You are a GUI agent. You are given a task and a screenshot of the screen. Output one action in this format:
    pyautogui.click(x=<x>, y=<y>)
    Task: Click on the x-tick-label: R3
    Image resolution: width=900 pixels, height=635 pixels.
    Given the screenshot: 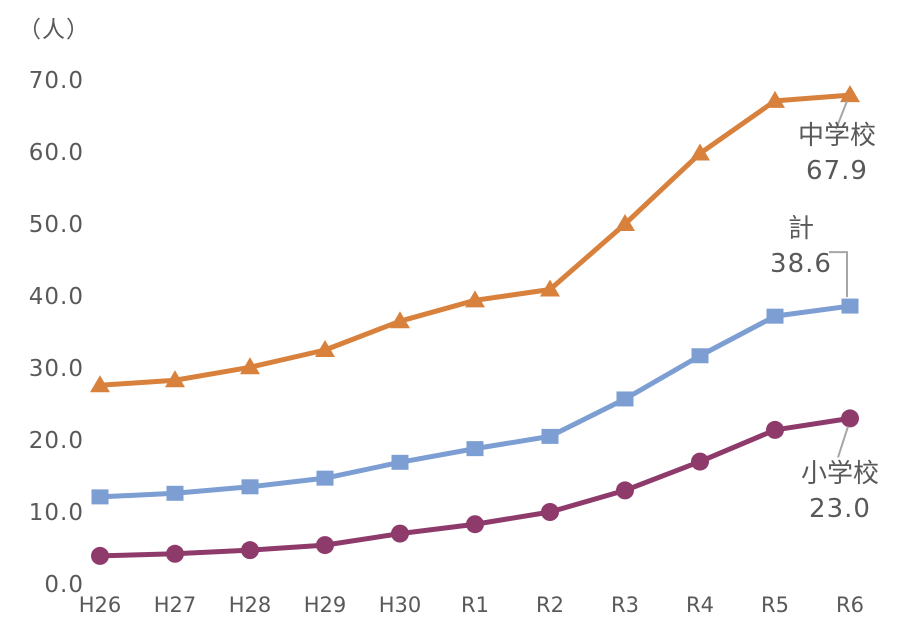 What is the action you would take?
    pyautogui.click(x=625, y=605)
    